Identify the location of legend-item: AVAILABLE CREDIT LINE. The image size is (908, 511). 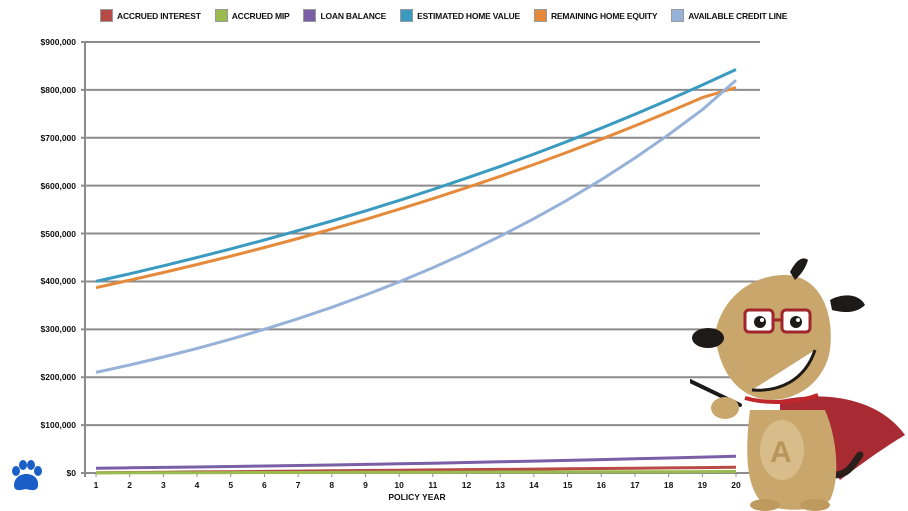
(729, 15).